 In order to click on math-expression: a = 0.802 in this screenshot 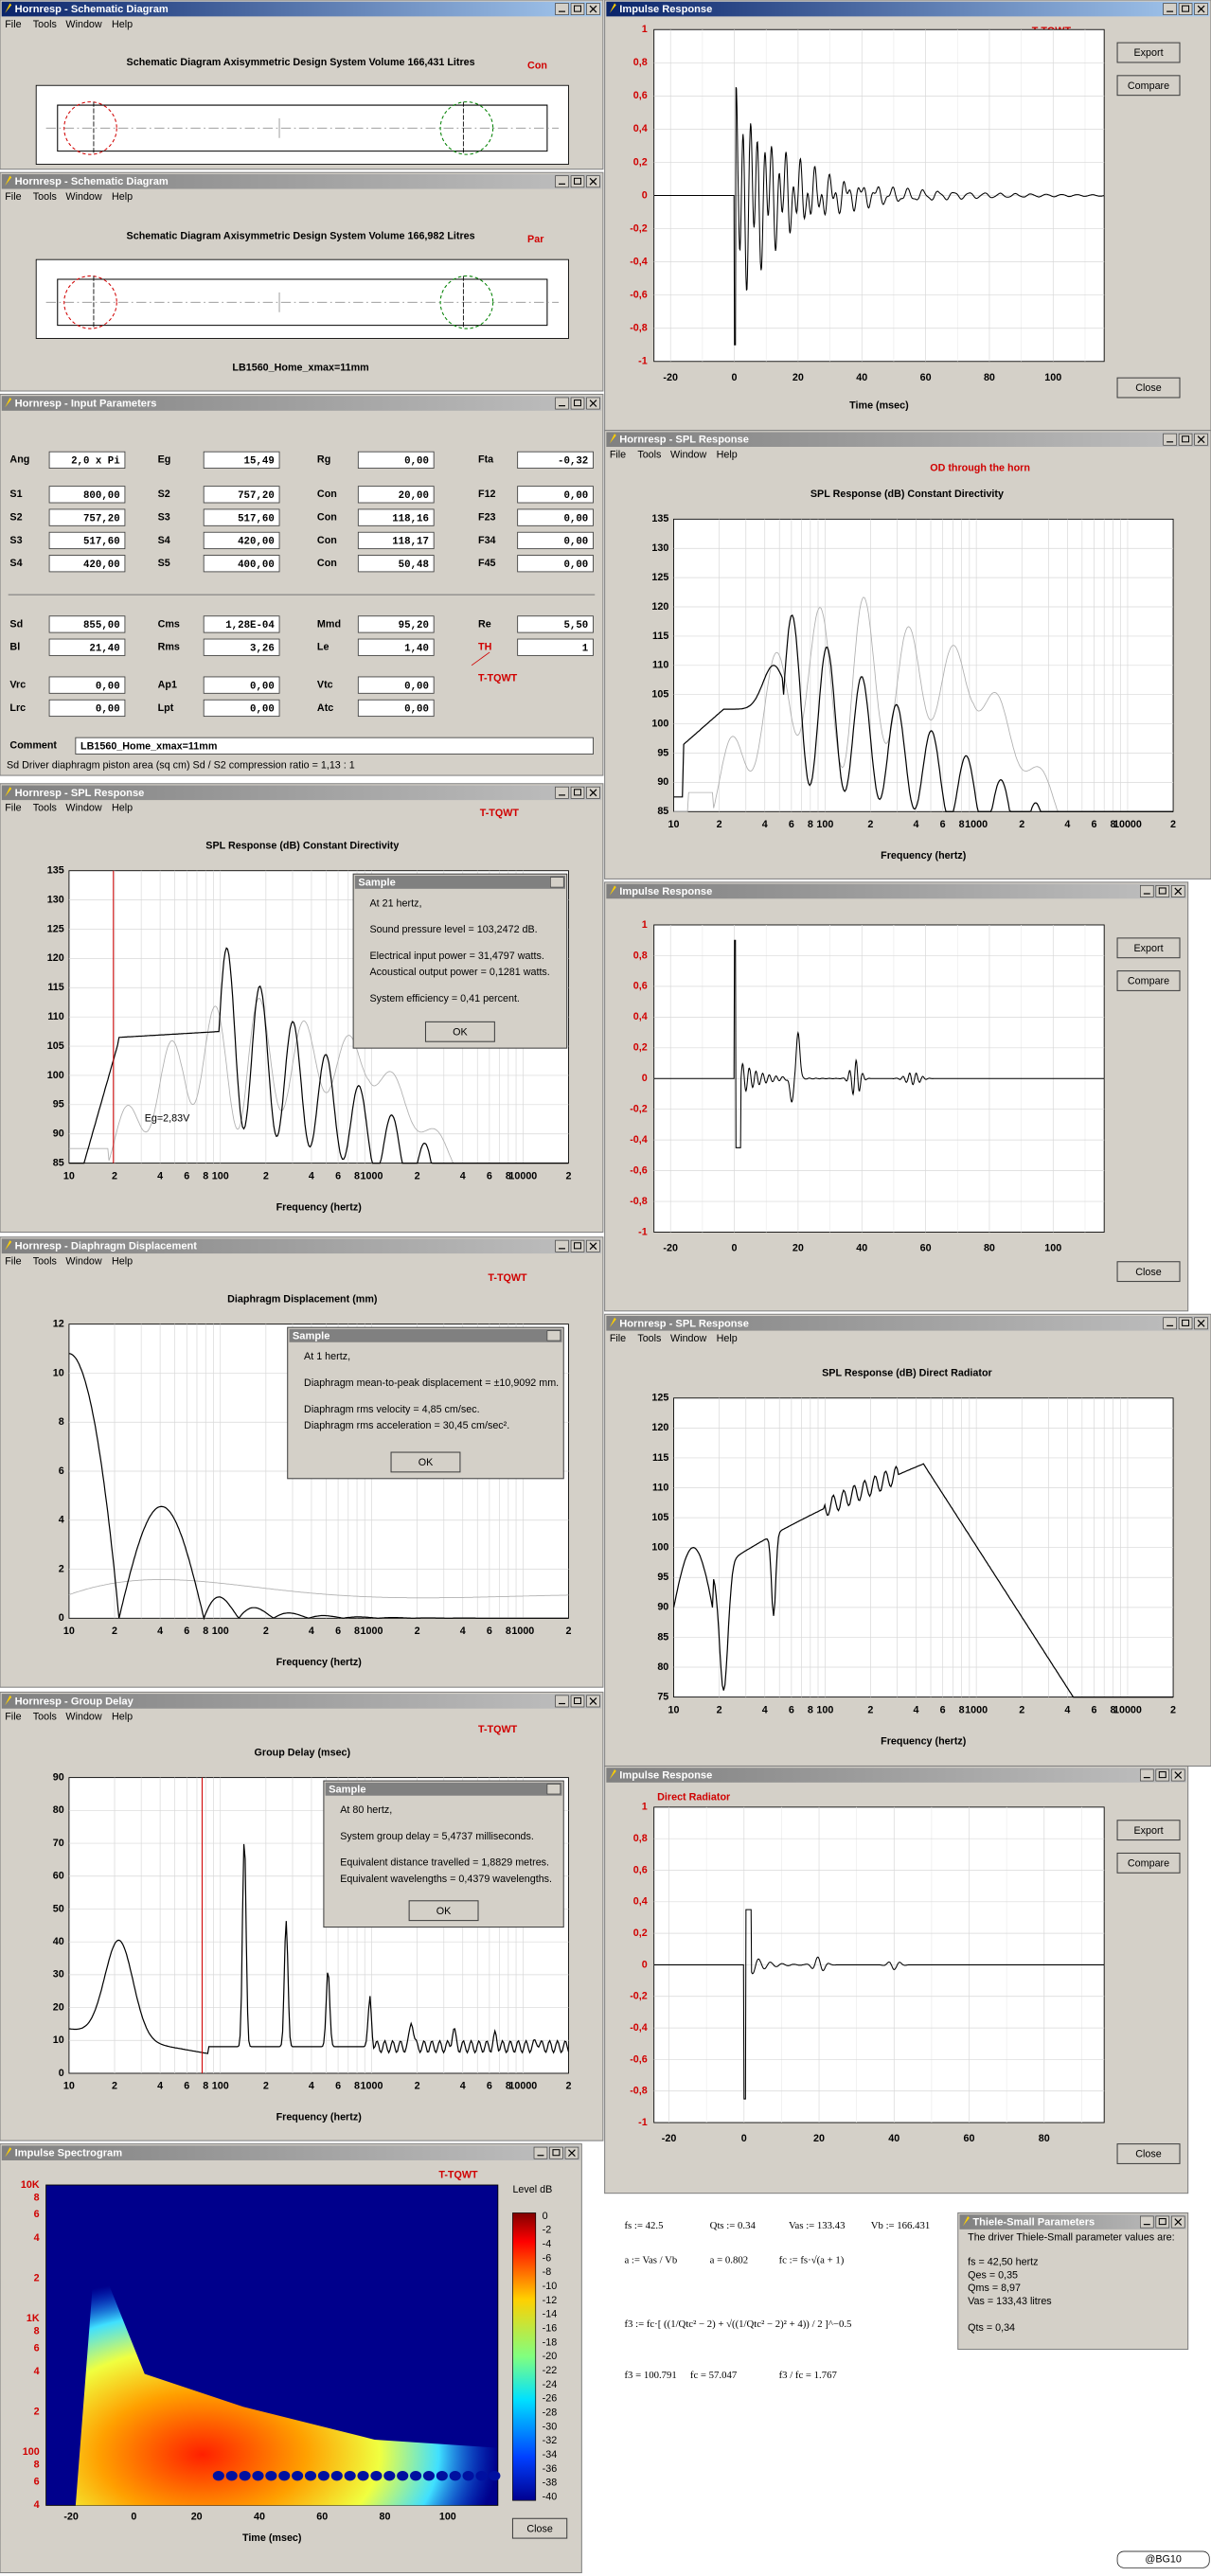, I will do `click(729, 2260)`.